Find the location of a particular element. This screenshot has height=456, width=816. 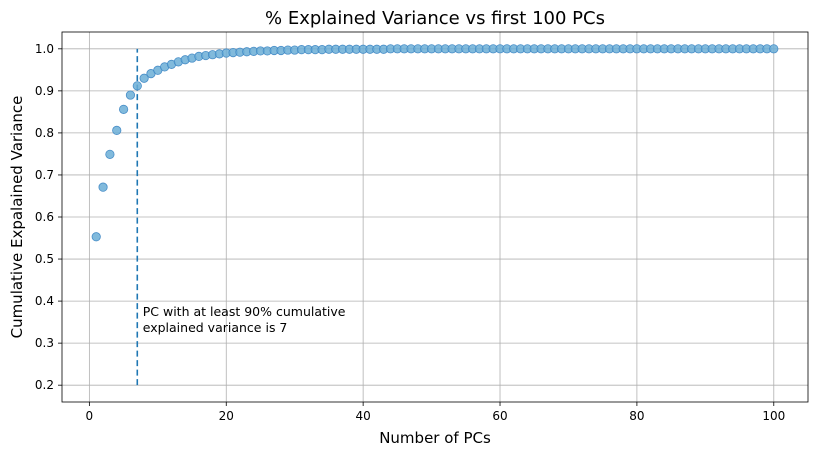

x-tick-label: 0 is located at coordinates (90, 416).